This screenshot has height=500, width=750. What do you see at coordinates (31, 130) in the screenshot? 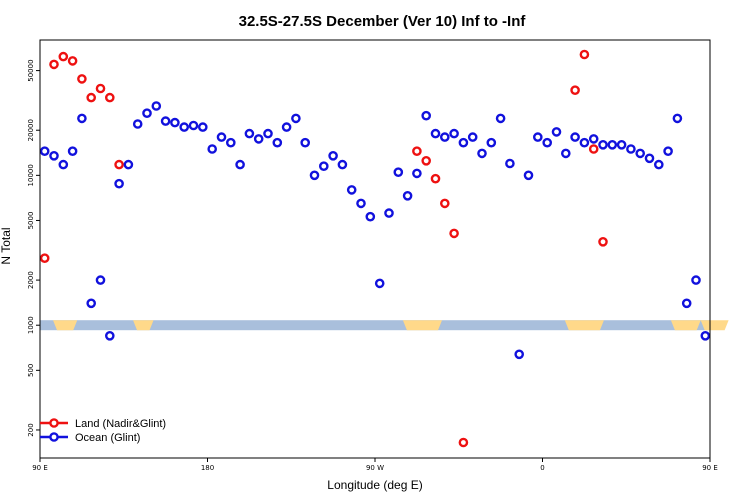
I see `y-tick-label: 20000` at bounding box center [31, 130].